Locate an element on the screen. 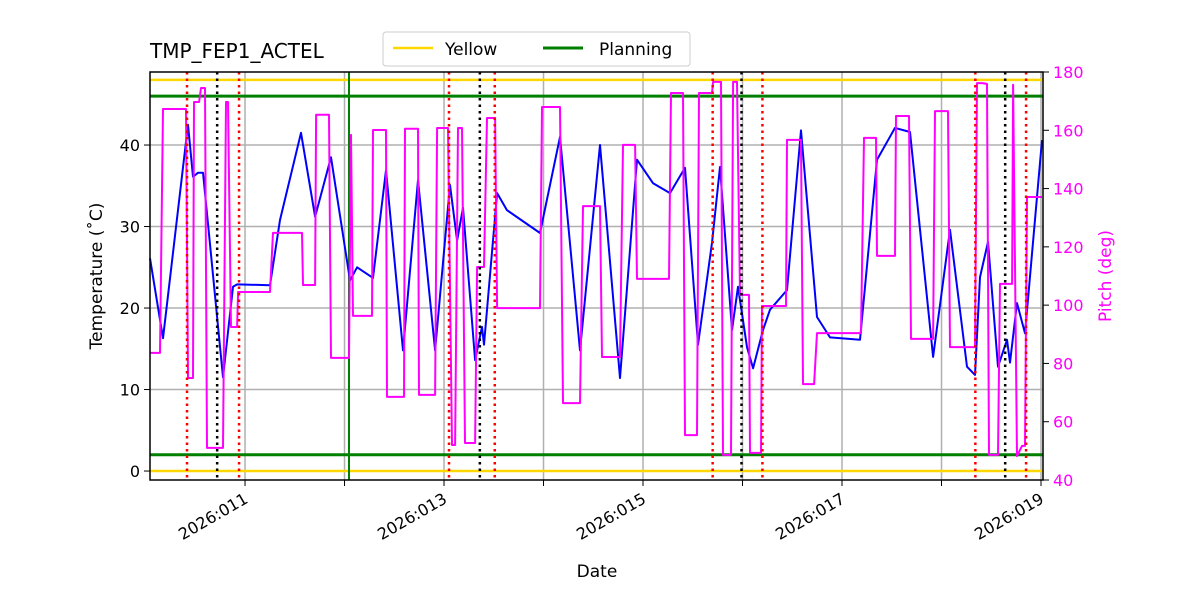 This screenshot has width=1200, height=604. x-axis-label: Date is located at coordinates (597, 572).